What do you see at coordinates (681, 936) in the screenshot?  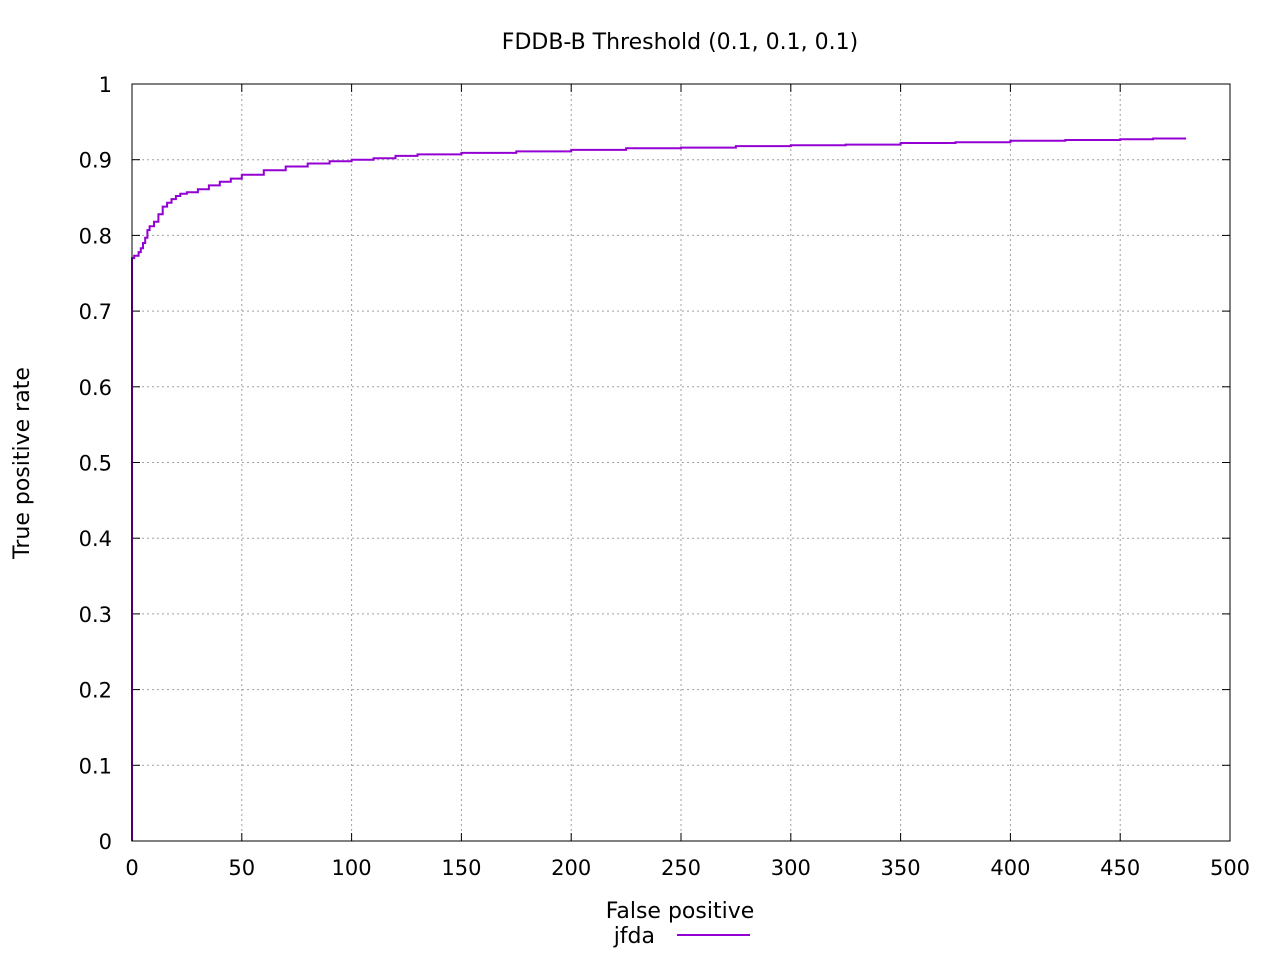 I see `legend: jfda` at bounding box center [681, 936].